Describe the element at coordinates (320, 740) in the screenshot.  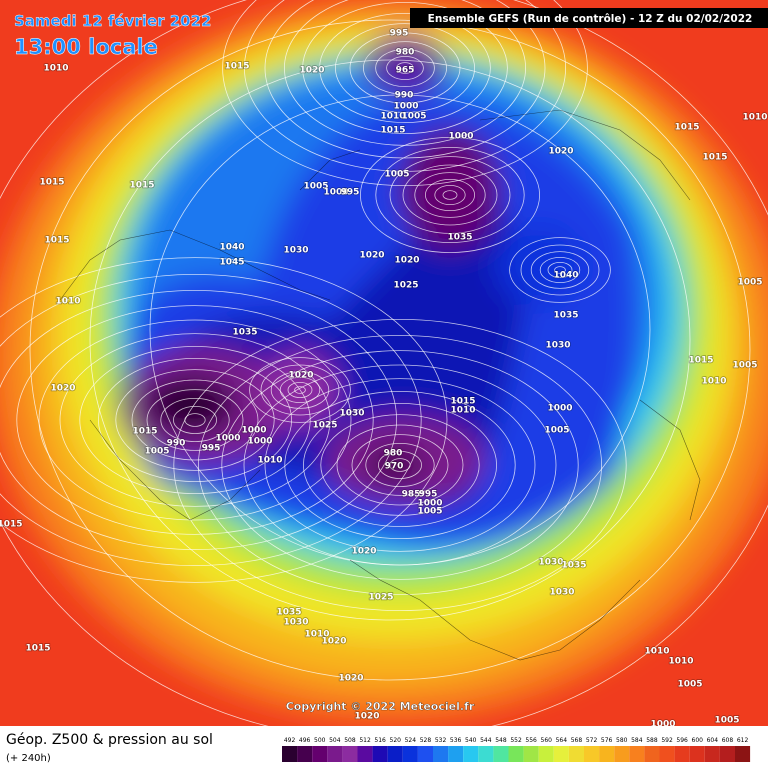
I see `scale-label: 500` at that location.